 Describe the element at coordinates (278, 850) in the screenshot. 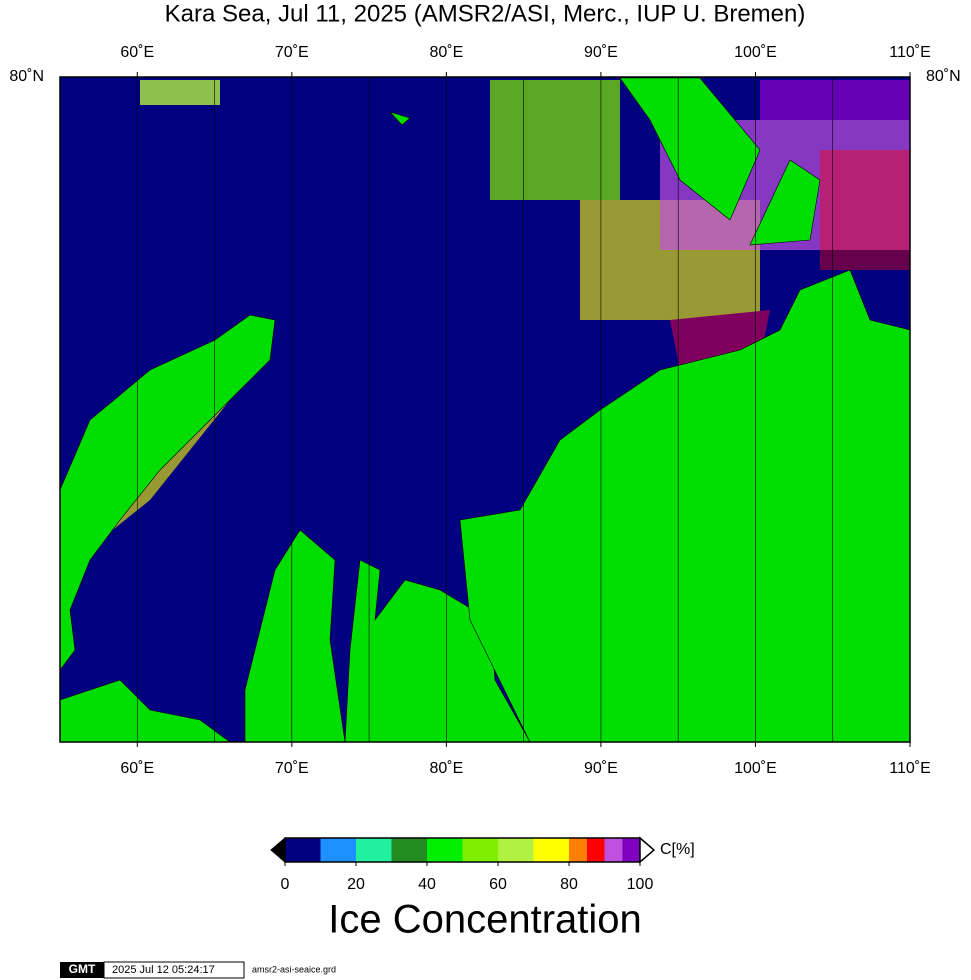

I see `colorbar-low-arrow` at that location.